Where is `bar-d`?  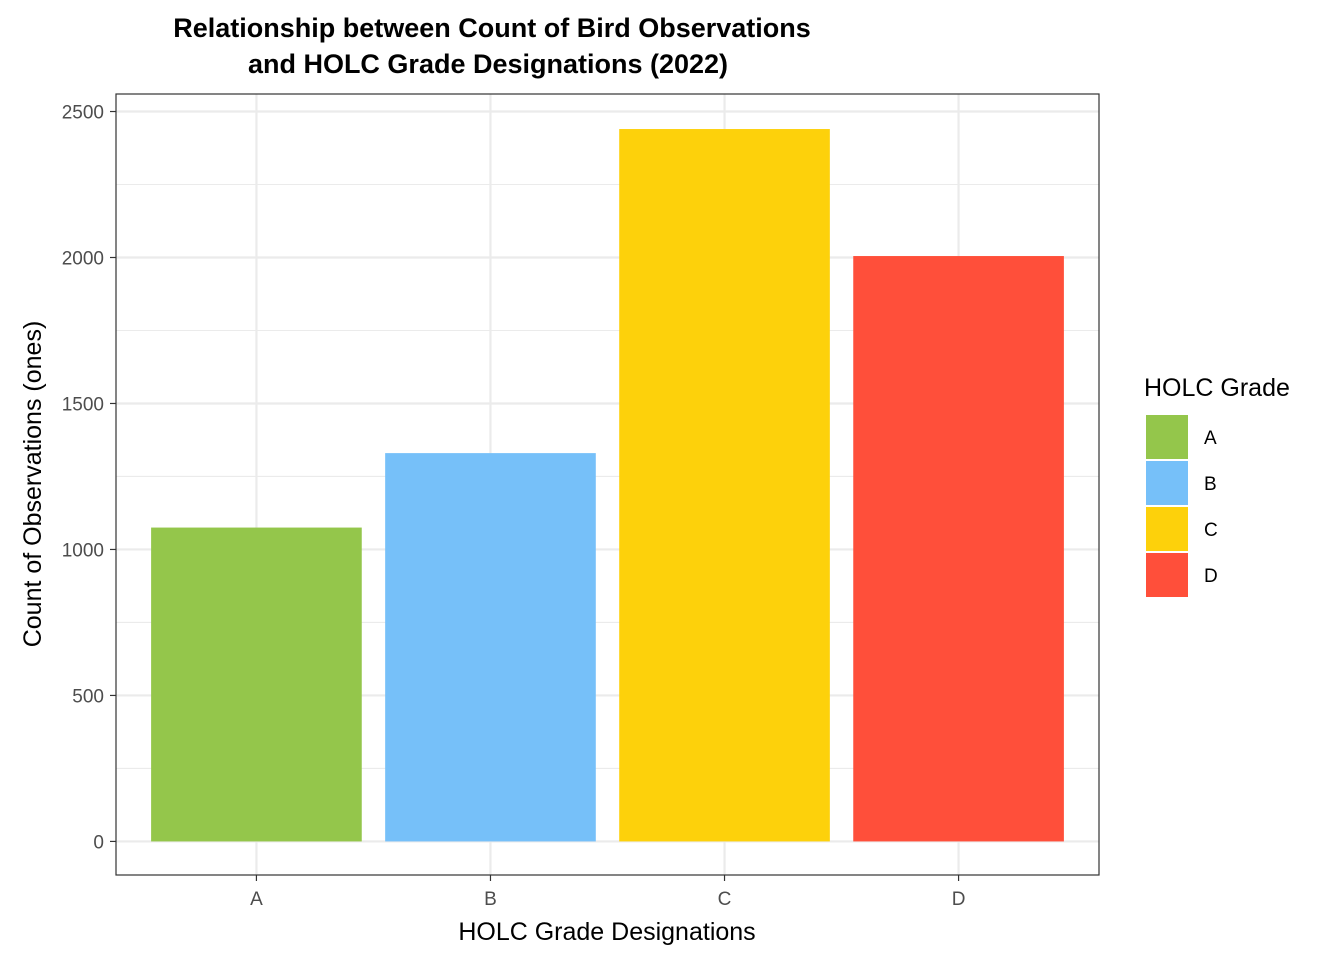
bar-d is located at coordinates (958, 549).